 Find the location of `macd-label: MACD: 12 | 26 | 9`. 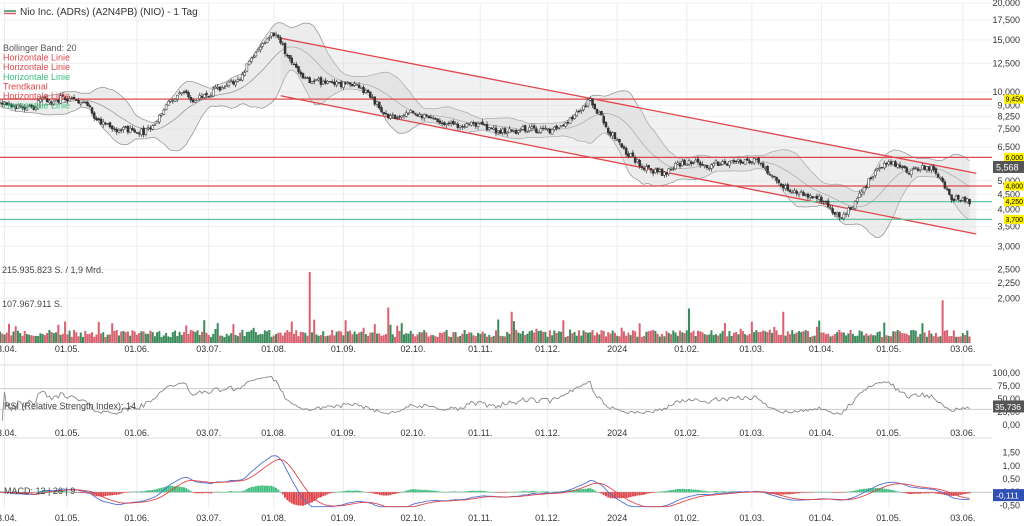

macd-label: MACD: 12 | 26 | 9 is located at coordinates (39, 491).